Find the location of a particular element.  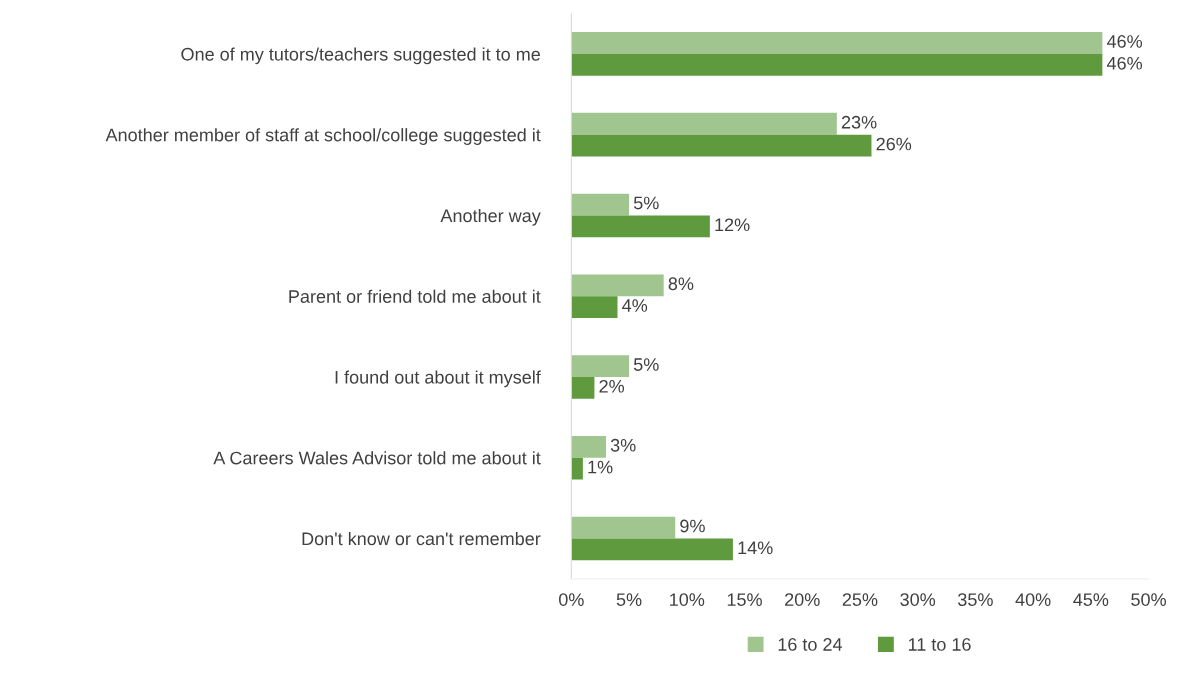

data-label: 12% is located at coordinates (732, 225).